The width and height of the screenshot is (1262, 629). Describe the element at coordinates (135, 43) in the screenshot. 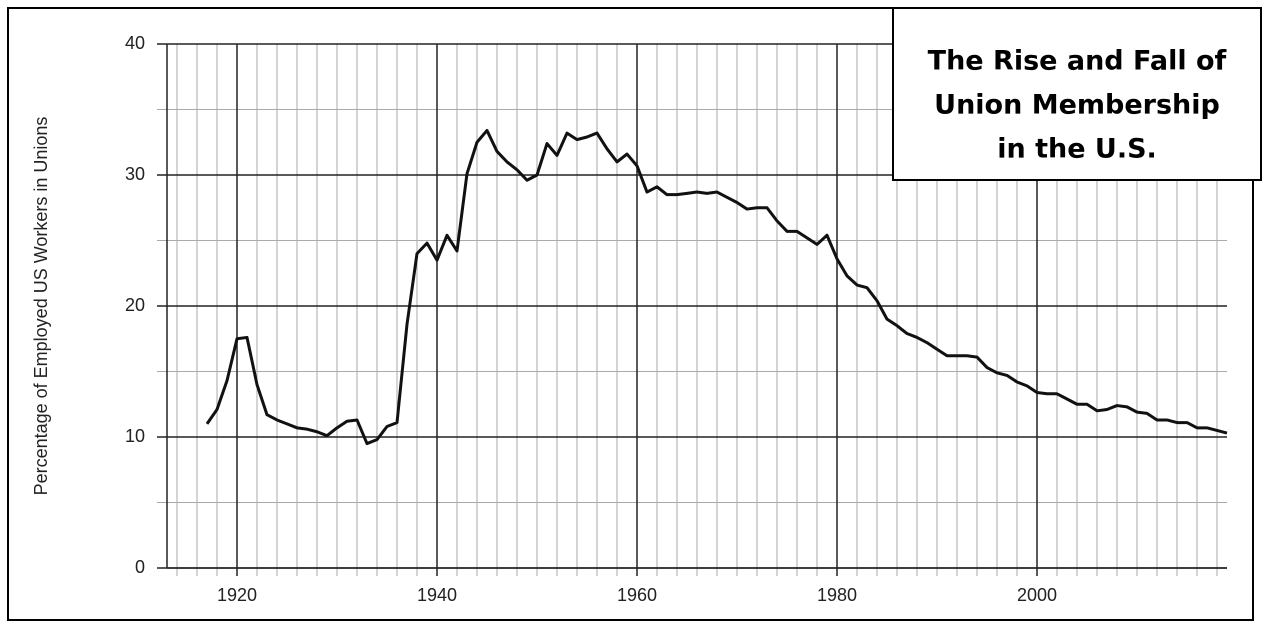

I see `y-tick-label: 40` at that location.